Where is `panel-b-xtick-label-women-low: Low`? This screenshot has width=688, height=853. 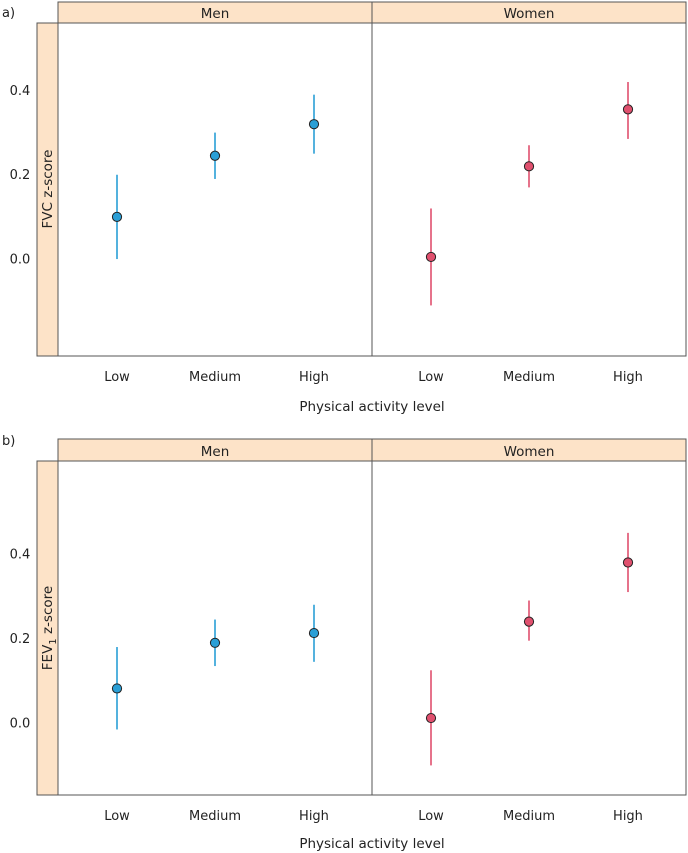 panel-b-xtick-label-women-low: Low is located at coordinates (431, 816).